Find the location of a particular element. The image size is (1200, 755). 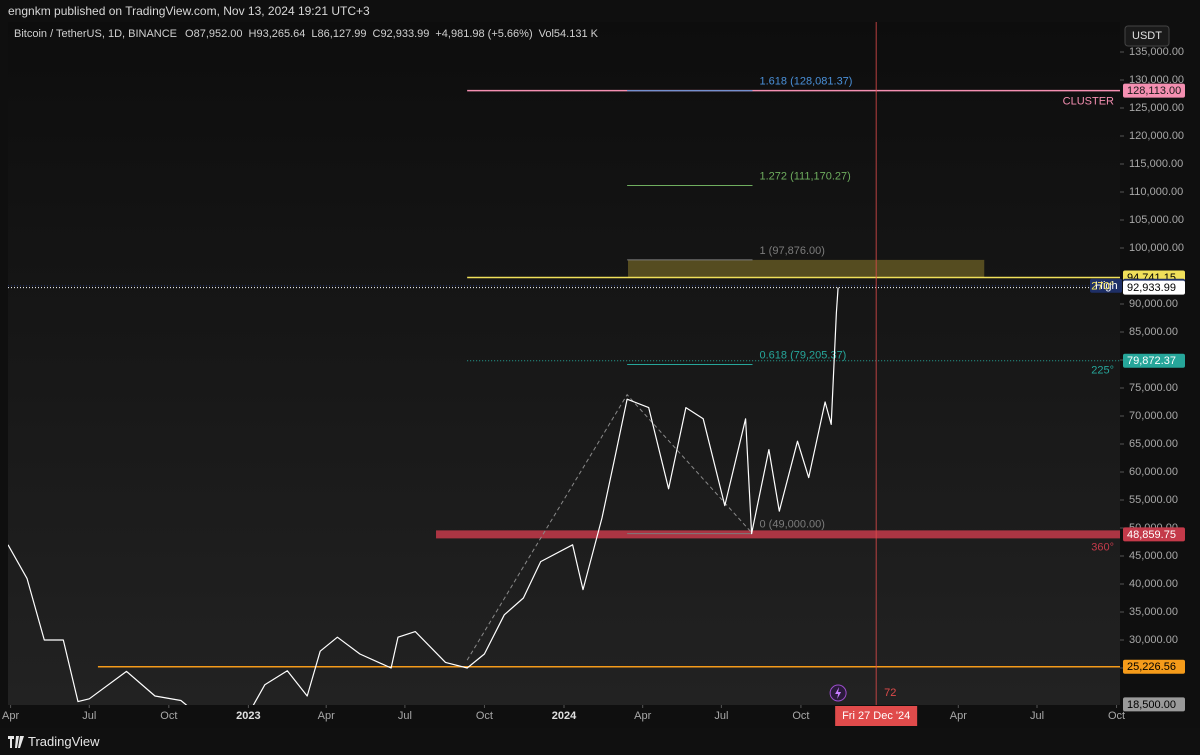

y-tick-label: 85,000.00 is located at coordinates (1153, 332).